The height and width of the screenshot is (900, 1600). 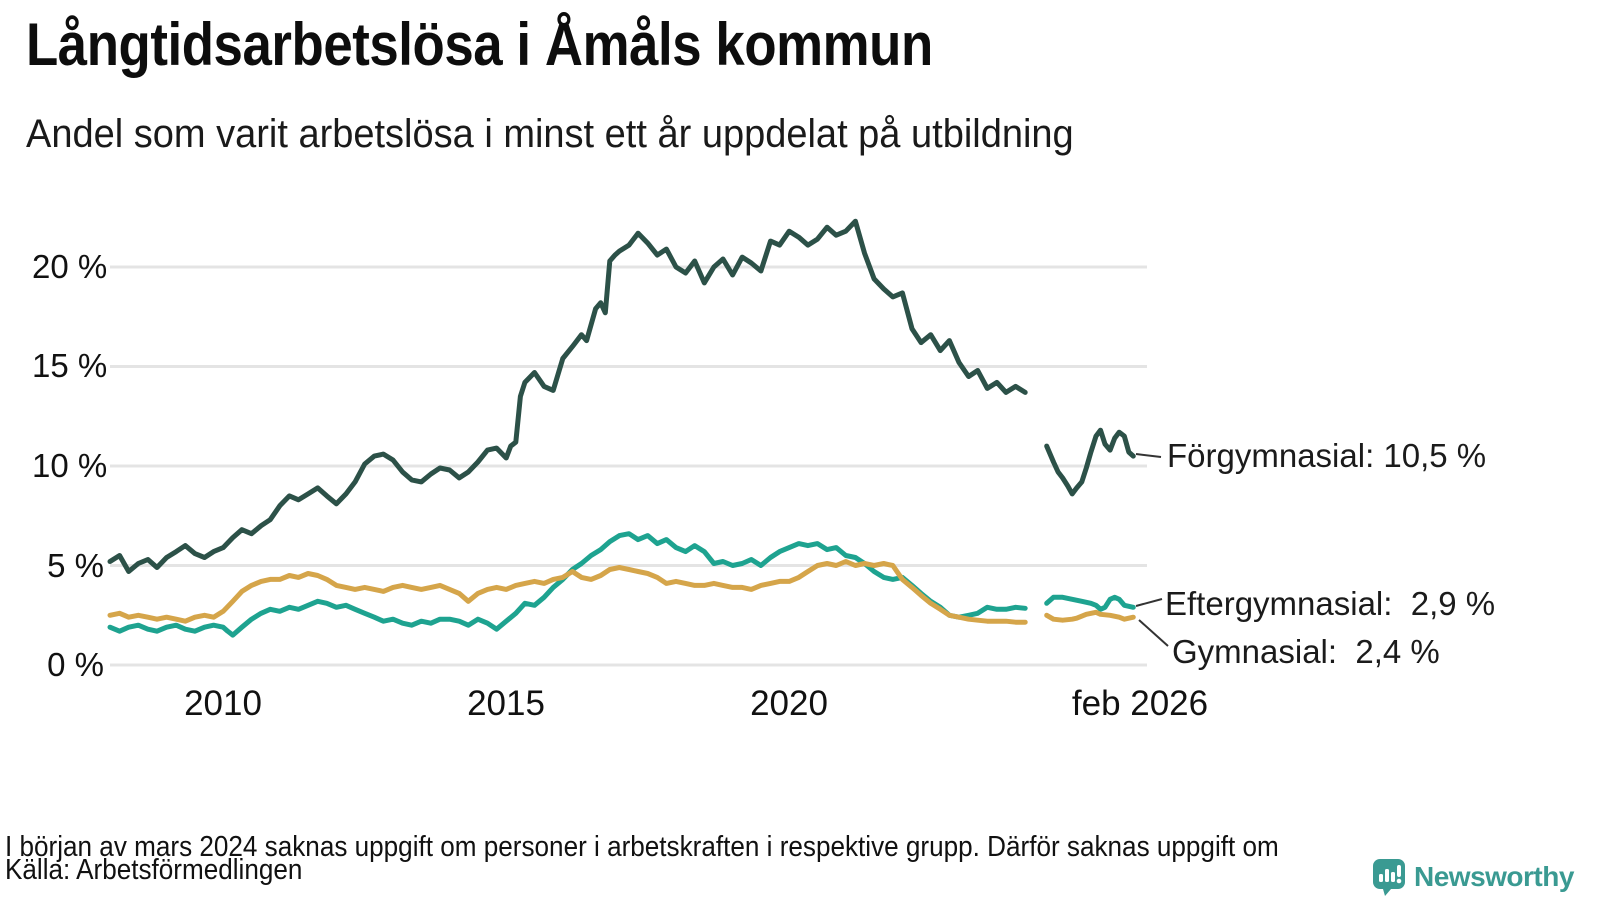 What do you see at coordinates (70, 266) in the screenshot?
I see `y-axis-tick-20: 20 %` at bounding box center [70, 266].